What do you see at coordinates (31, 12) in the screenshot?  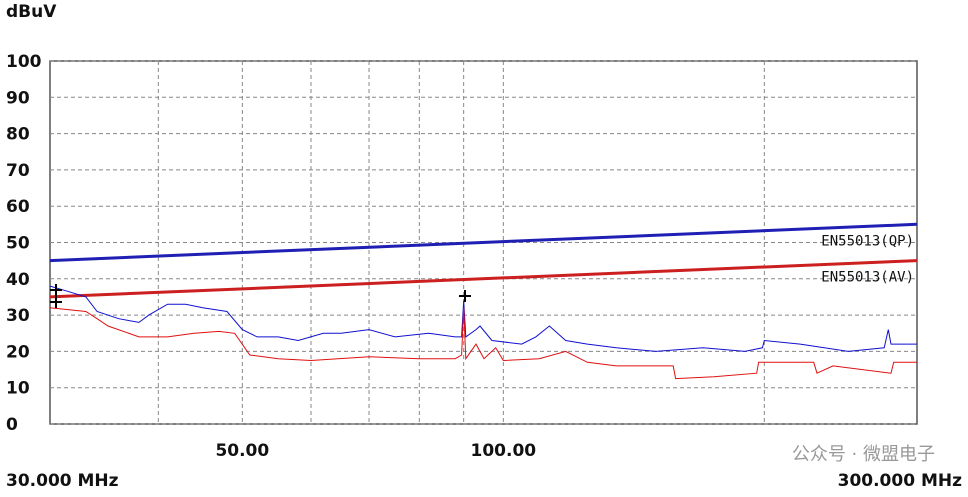 I see `y-axis-label: dBuV` at bounding box center [31, 12].